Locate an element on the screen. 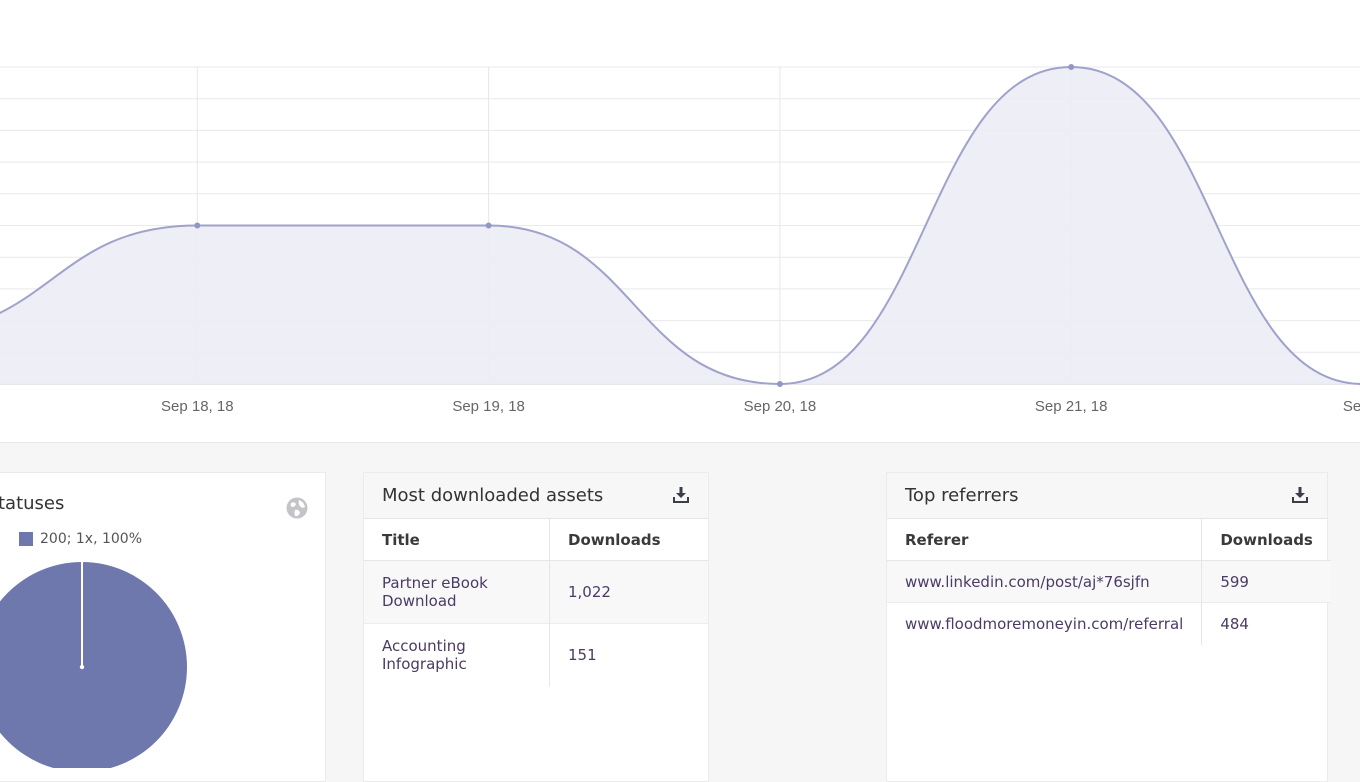 The image size is (1360, 782). table-row: www.floodmoremoneyin.com/referral 484 is located at coordinates (1109, 624).